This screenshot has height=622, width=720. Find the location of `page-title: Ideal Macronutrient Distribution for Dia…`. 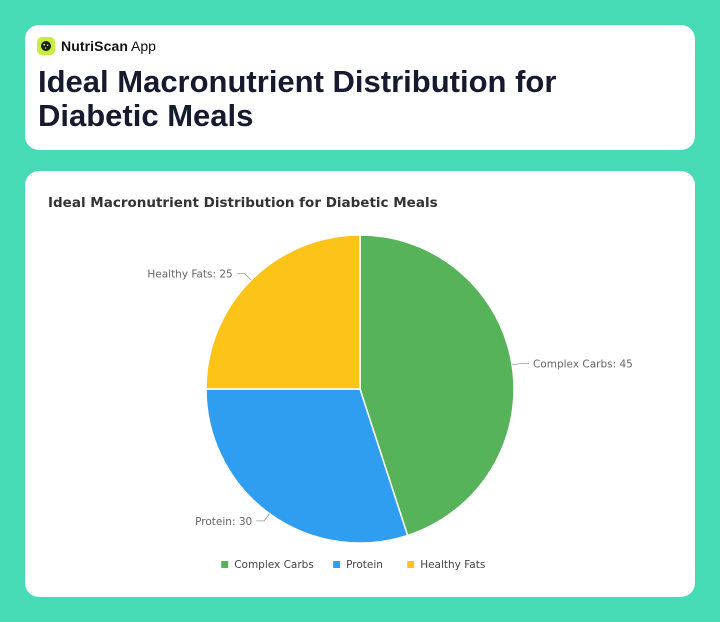

page-title: Ideal Macronutrient Distribution for Dia… is located at coordinates (297, 98).